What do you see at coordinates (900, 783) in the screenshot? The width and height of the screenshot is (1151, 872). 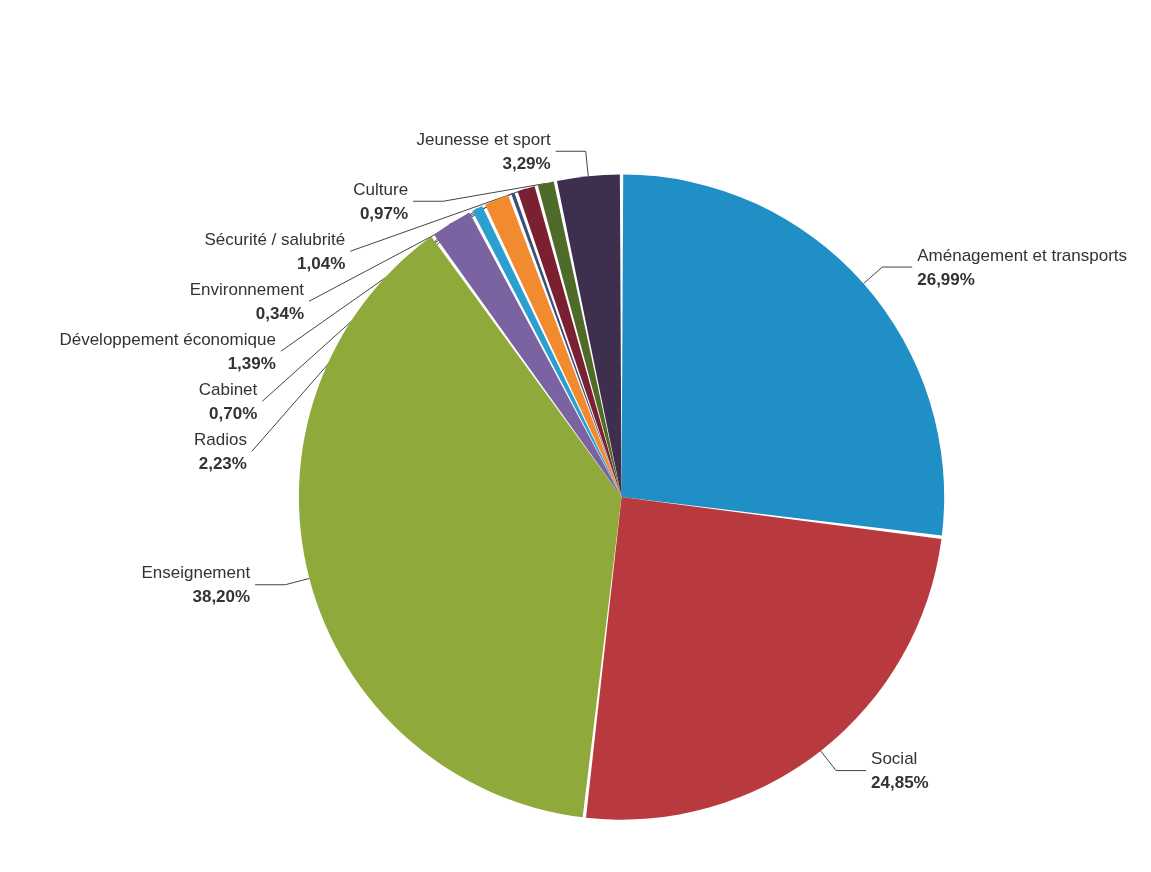 I see `data-label: 24,85%` at bounding box center [900, 783].